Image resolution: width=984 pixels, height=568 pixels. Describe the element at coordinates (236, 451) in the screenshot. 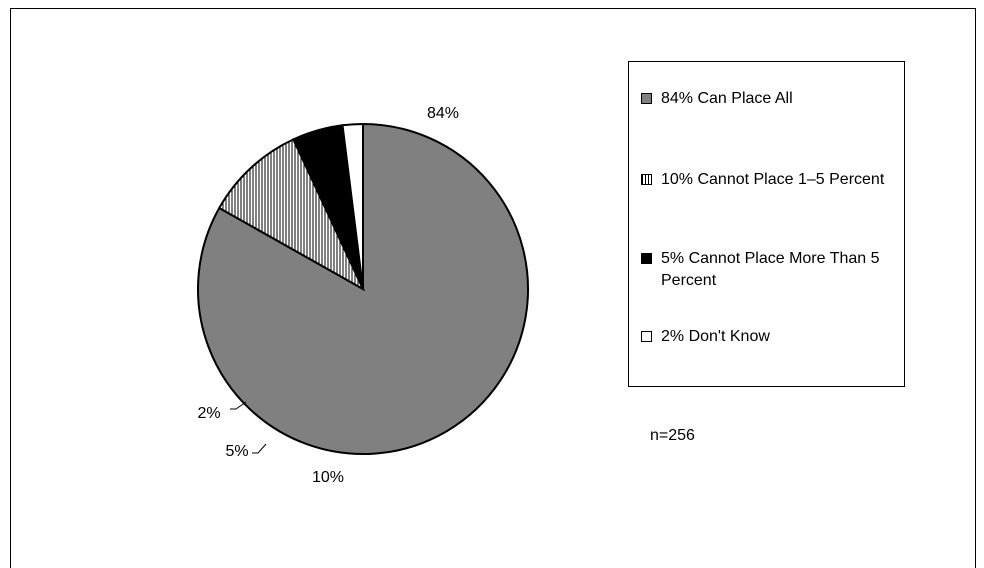

I see `slice-label: 5%` at that location.